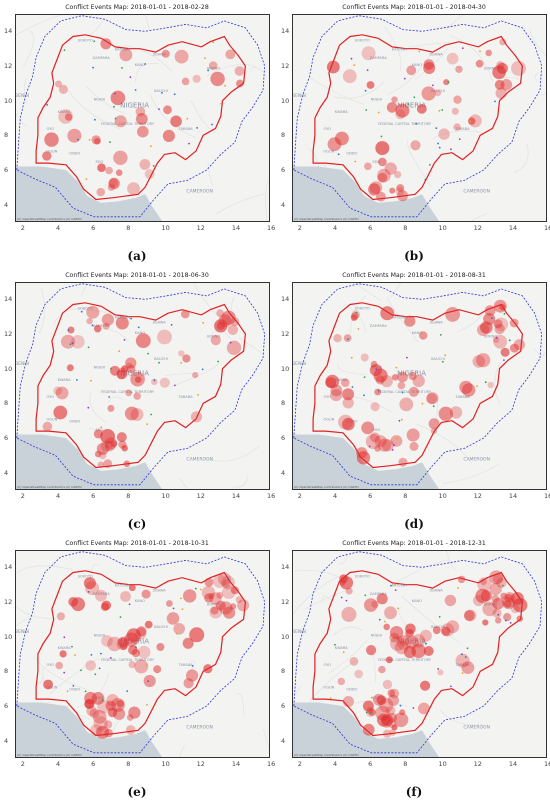  Describe the element at coordinates (327, 665) in the screenshot. I see `region-label: OYO` at that location.